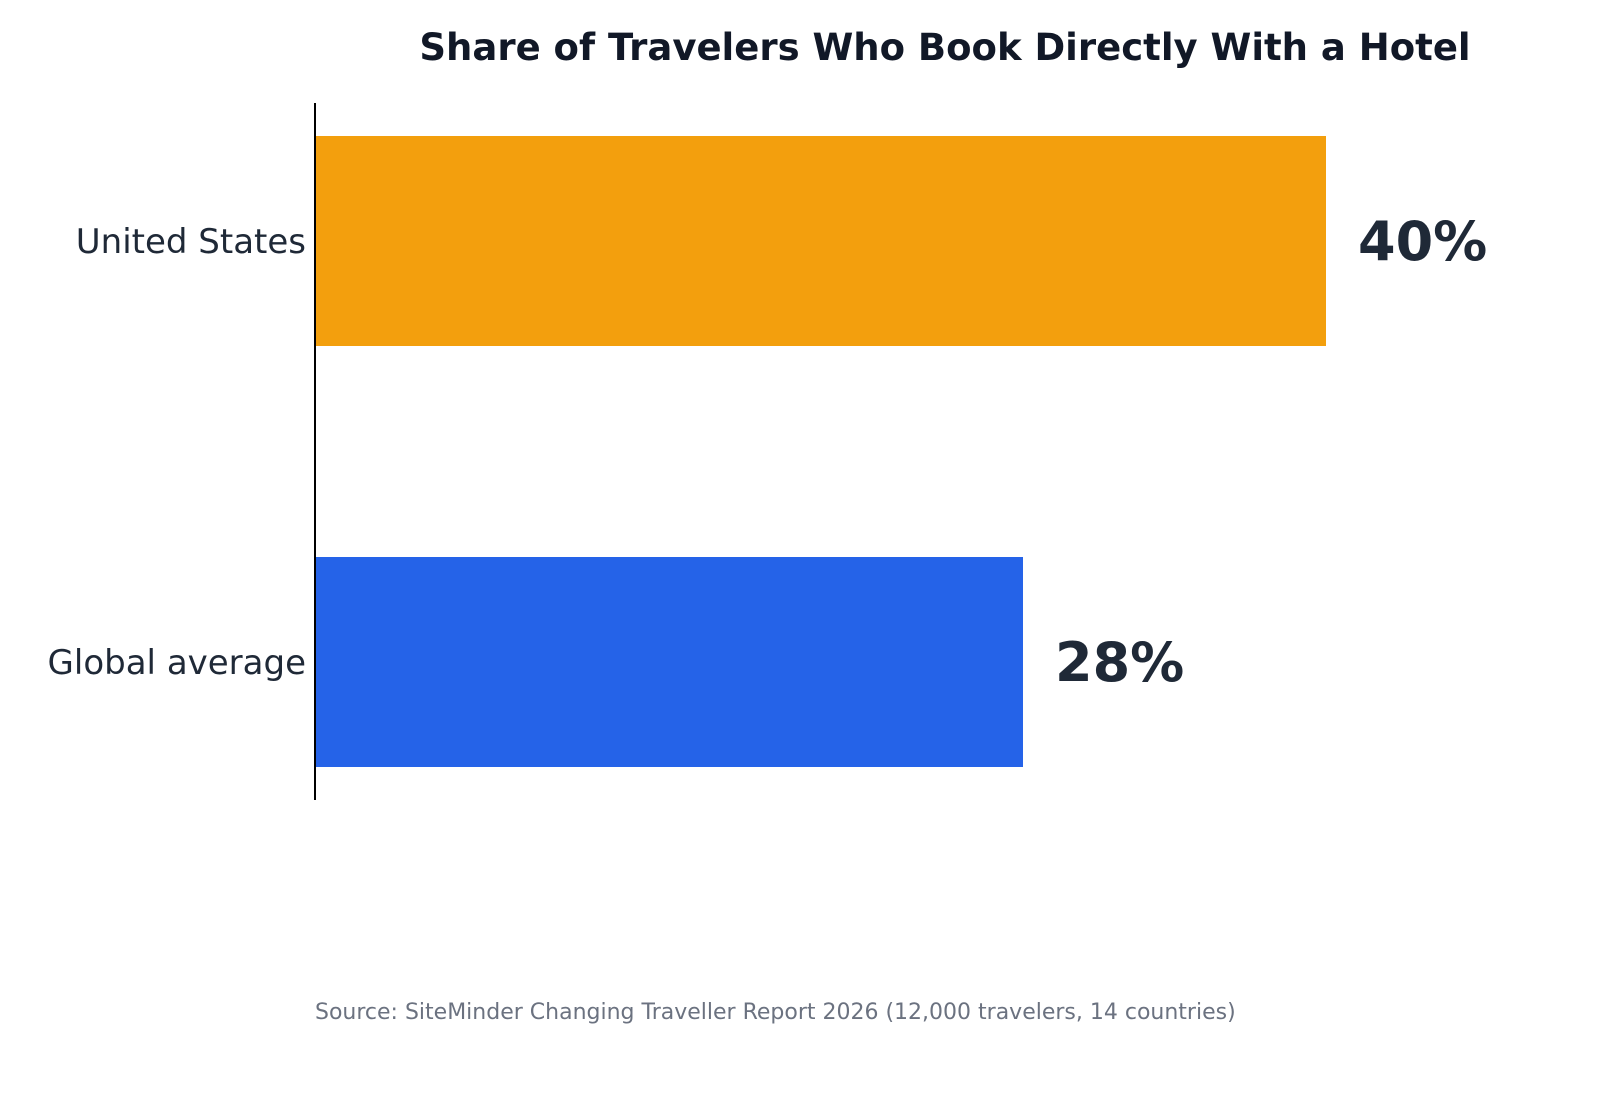  Describe the element at coordinates (191, 242) in the screenshot. I see `category-label-united-states: United States` at that location.